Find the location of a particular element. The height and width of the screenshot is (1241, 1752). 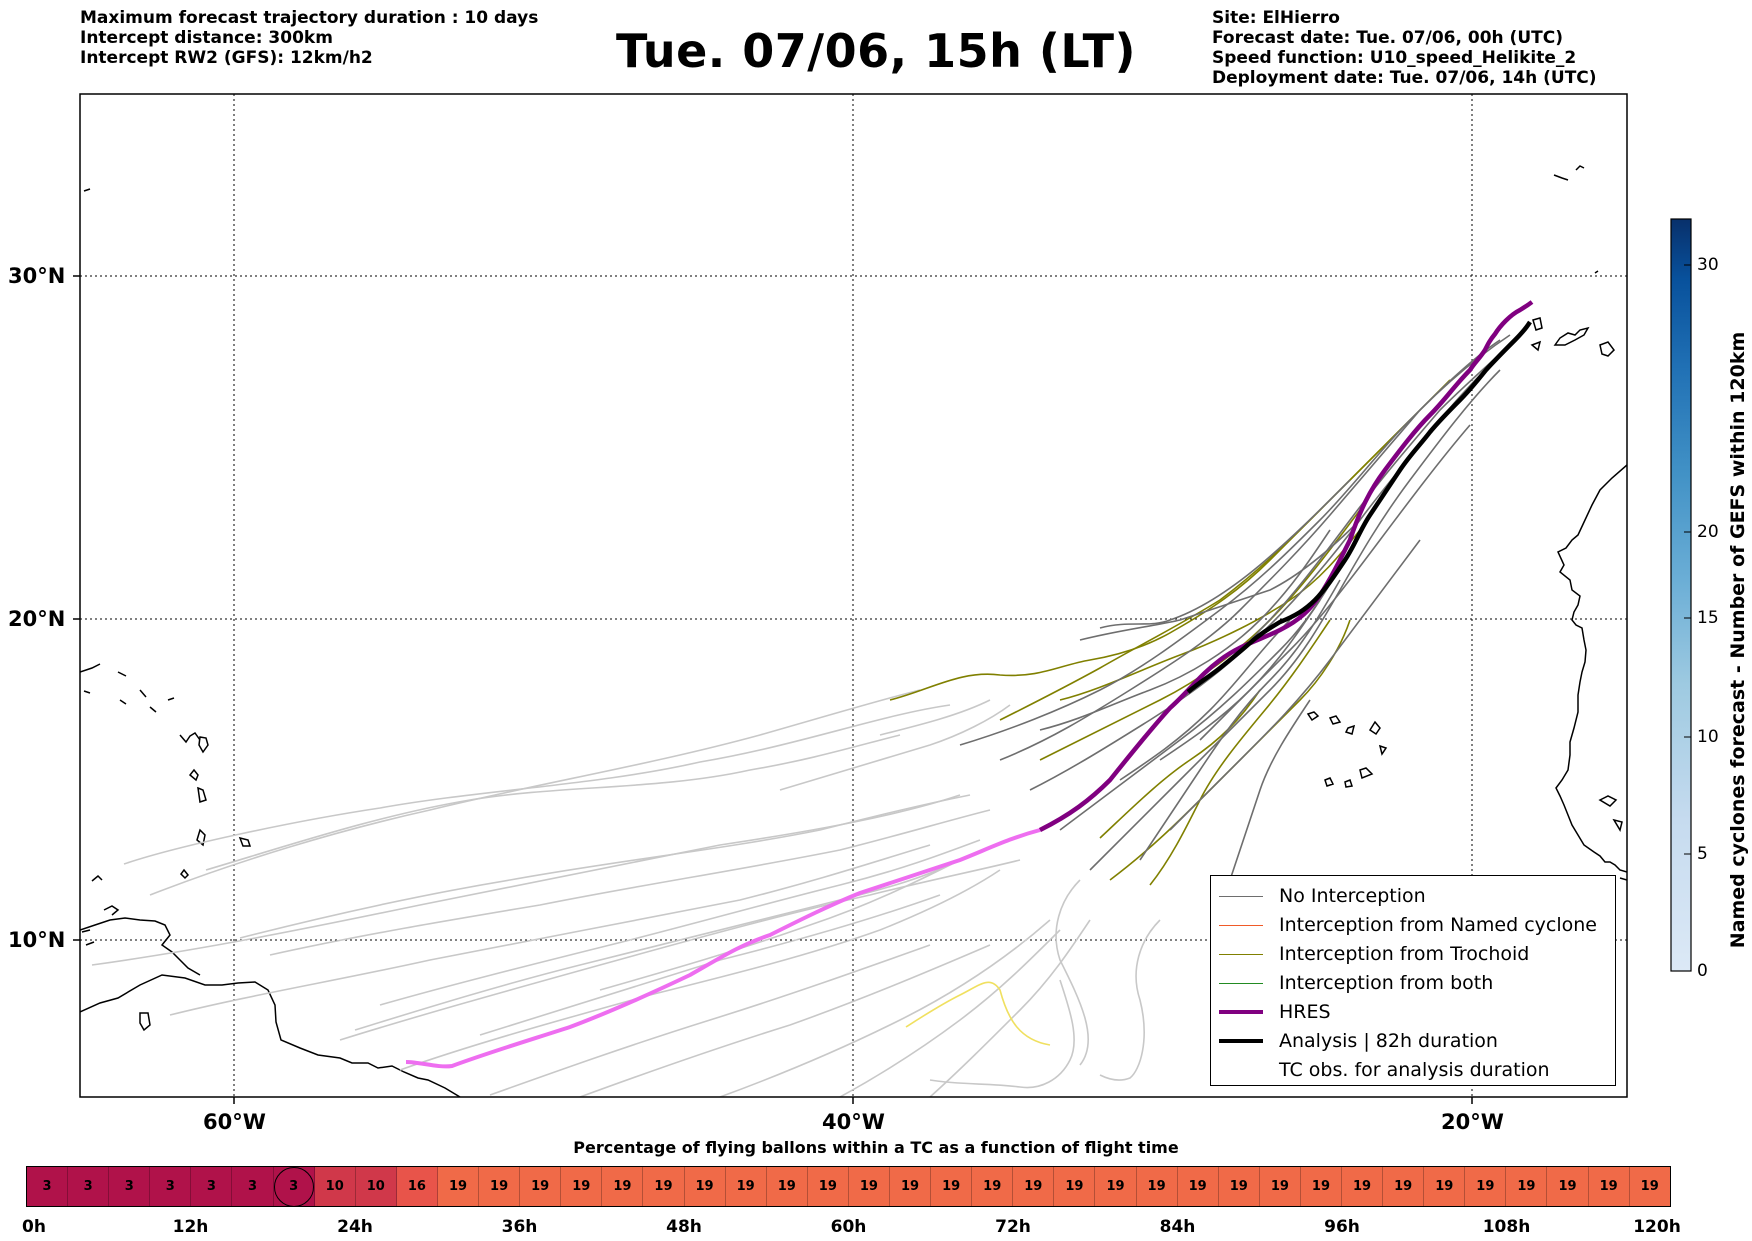

venezuela-gulf is located at coordinates (140, 946).